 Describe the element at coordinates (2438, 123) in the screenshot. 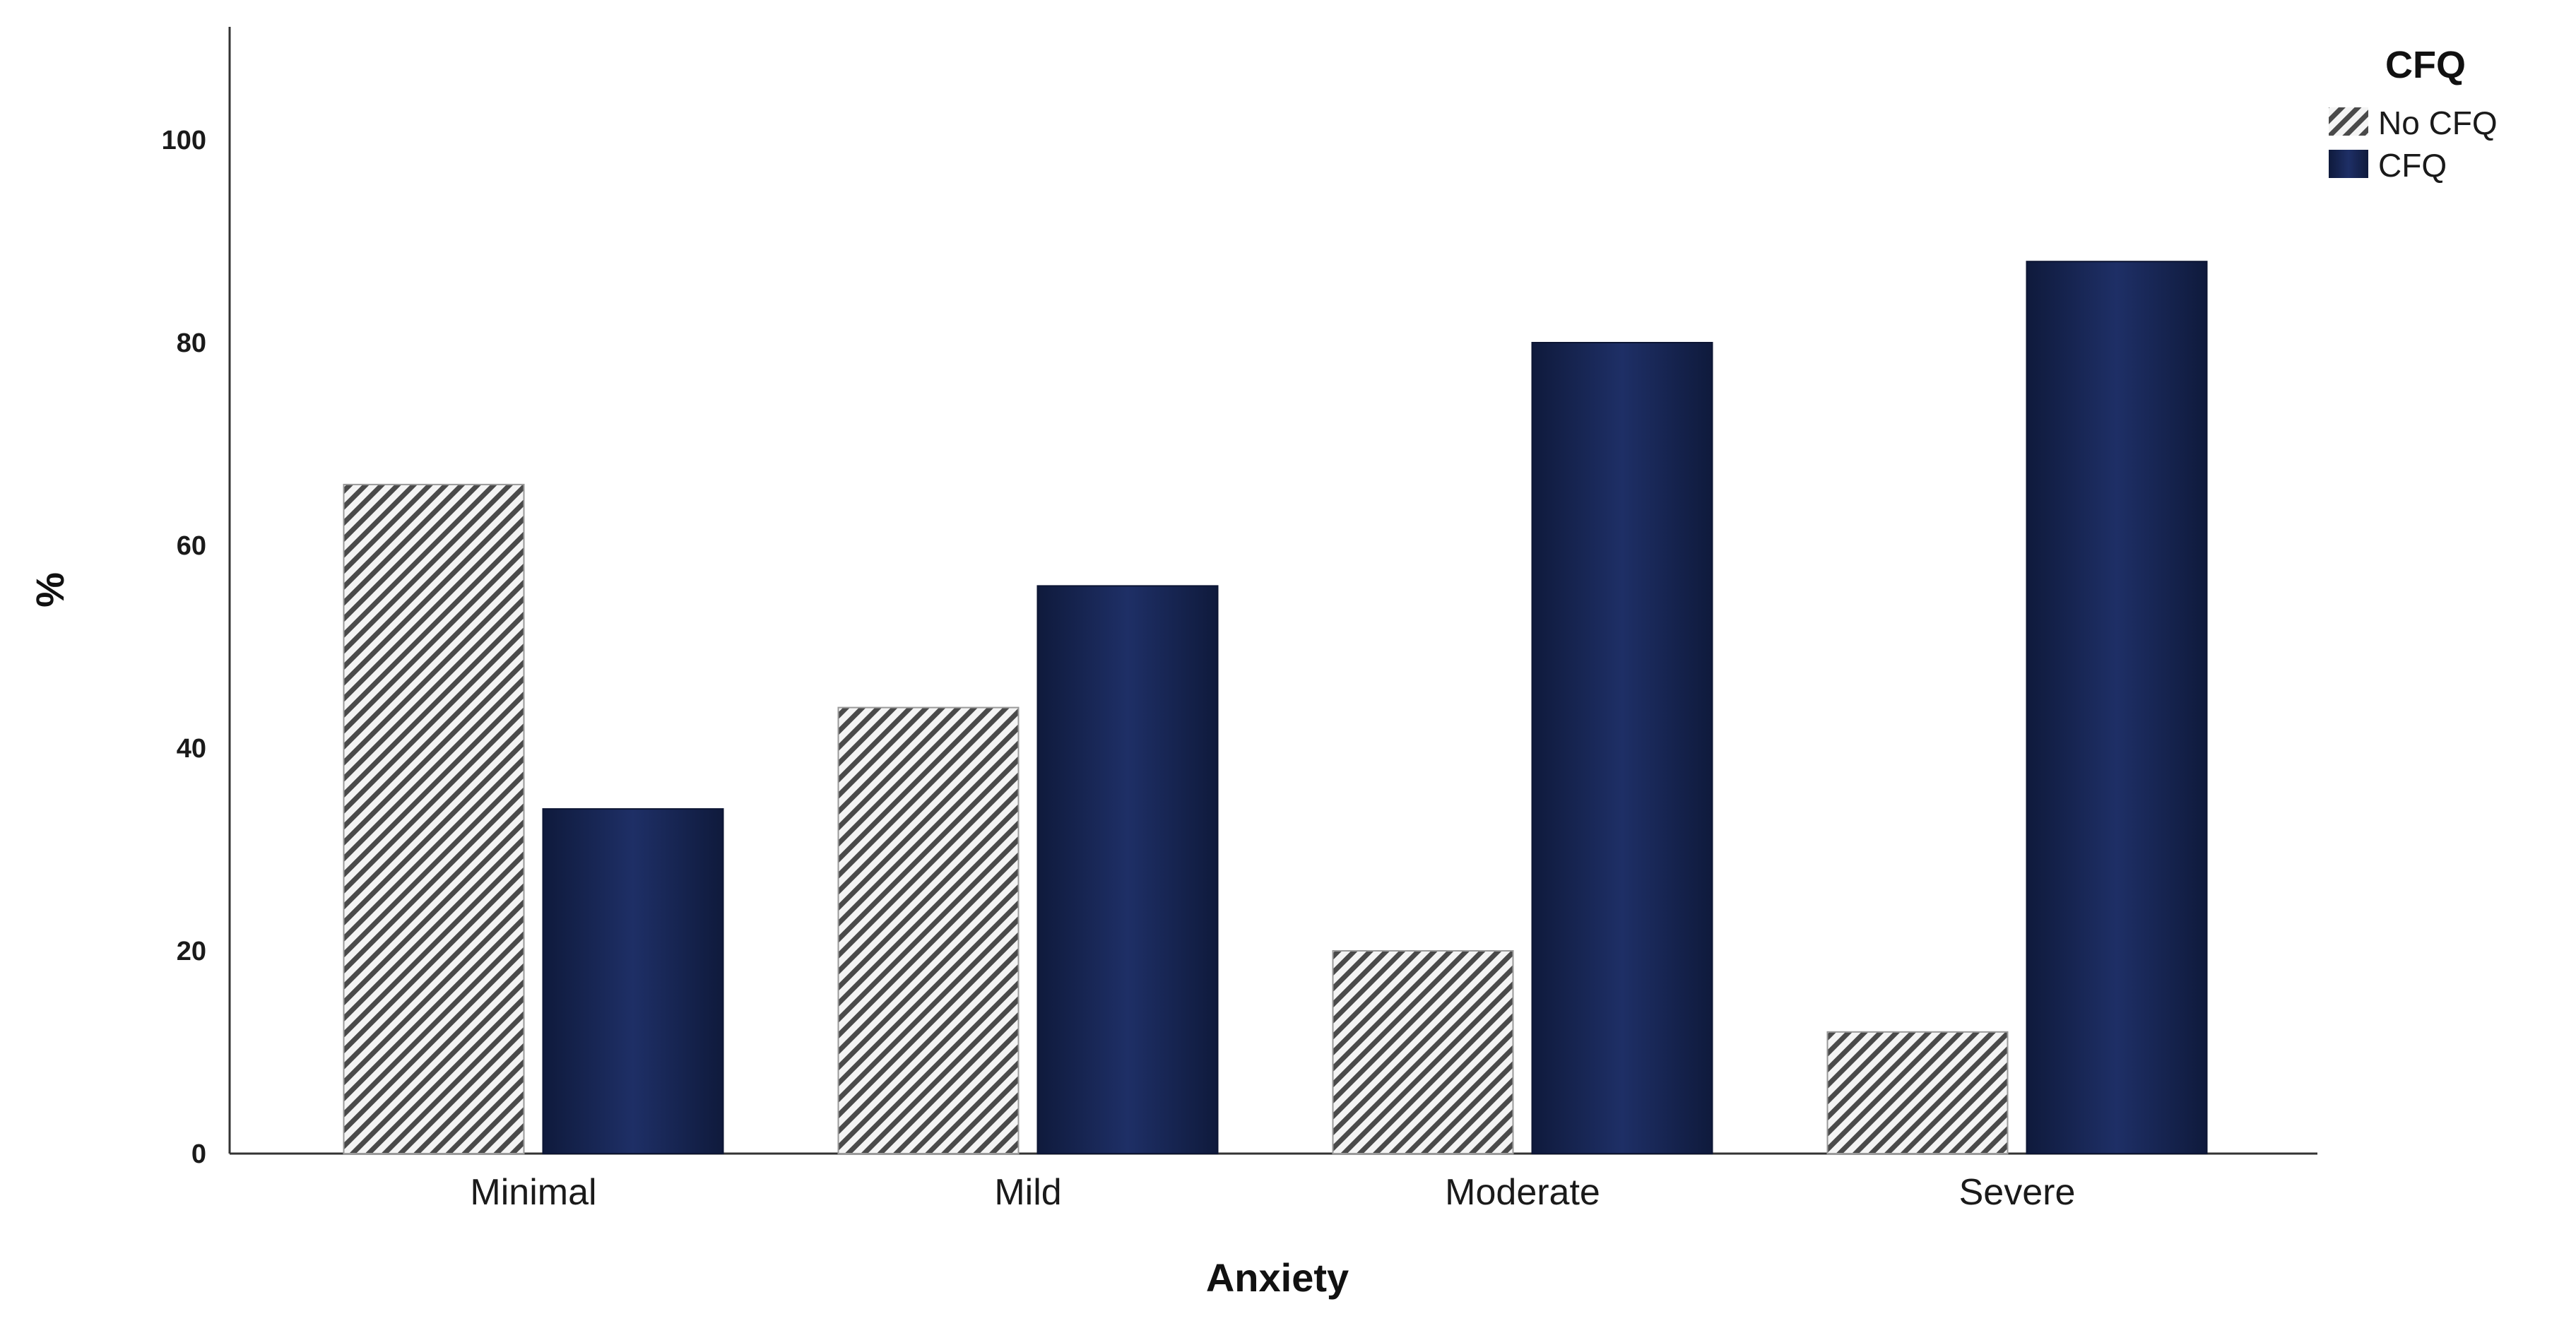

I see `legend-label-no-cfq: No CFQ` at that location.